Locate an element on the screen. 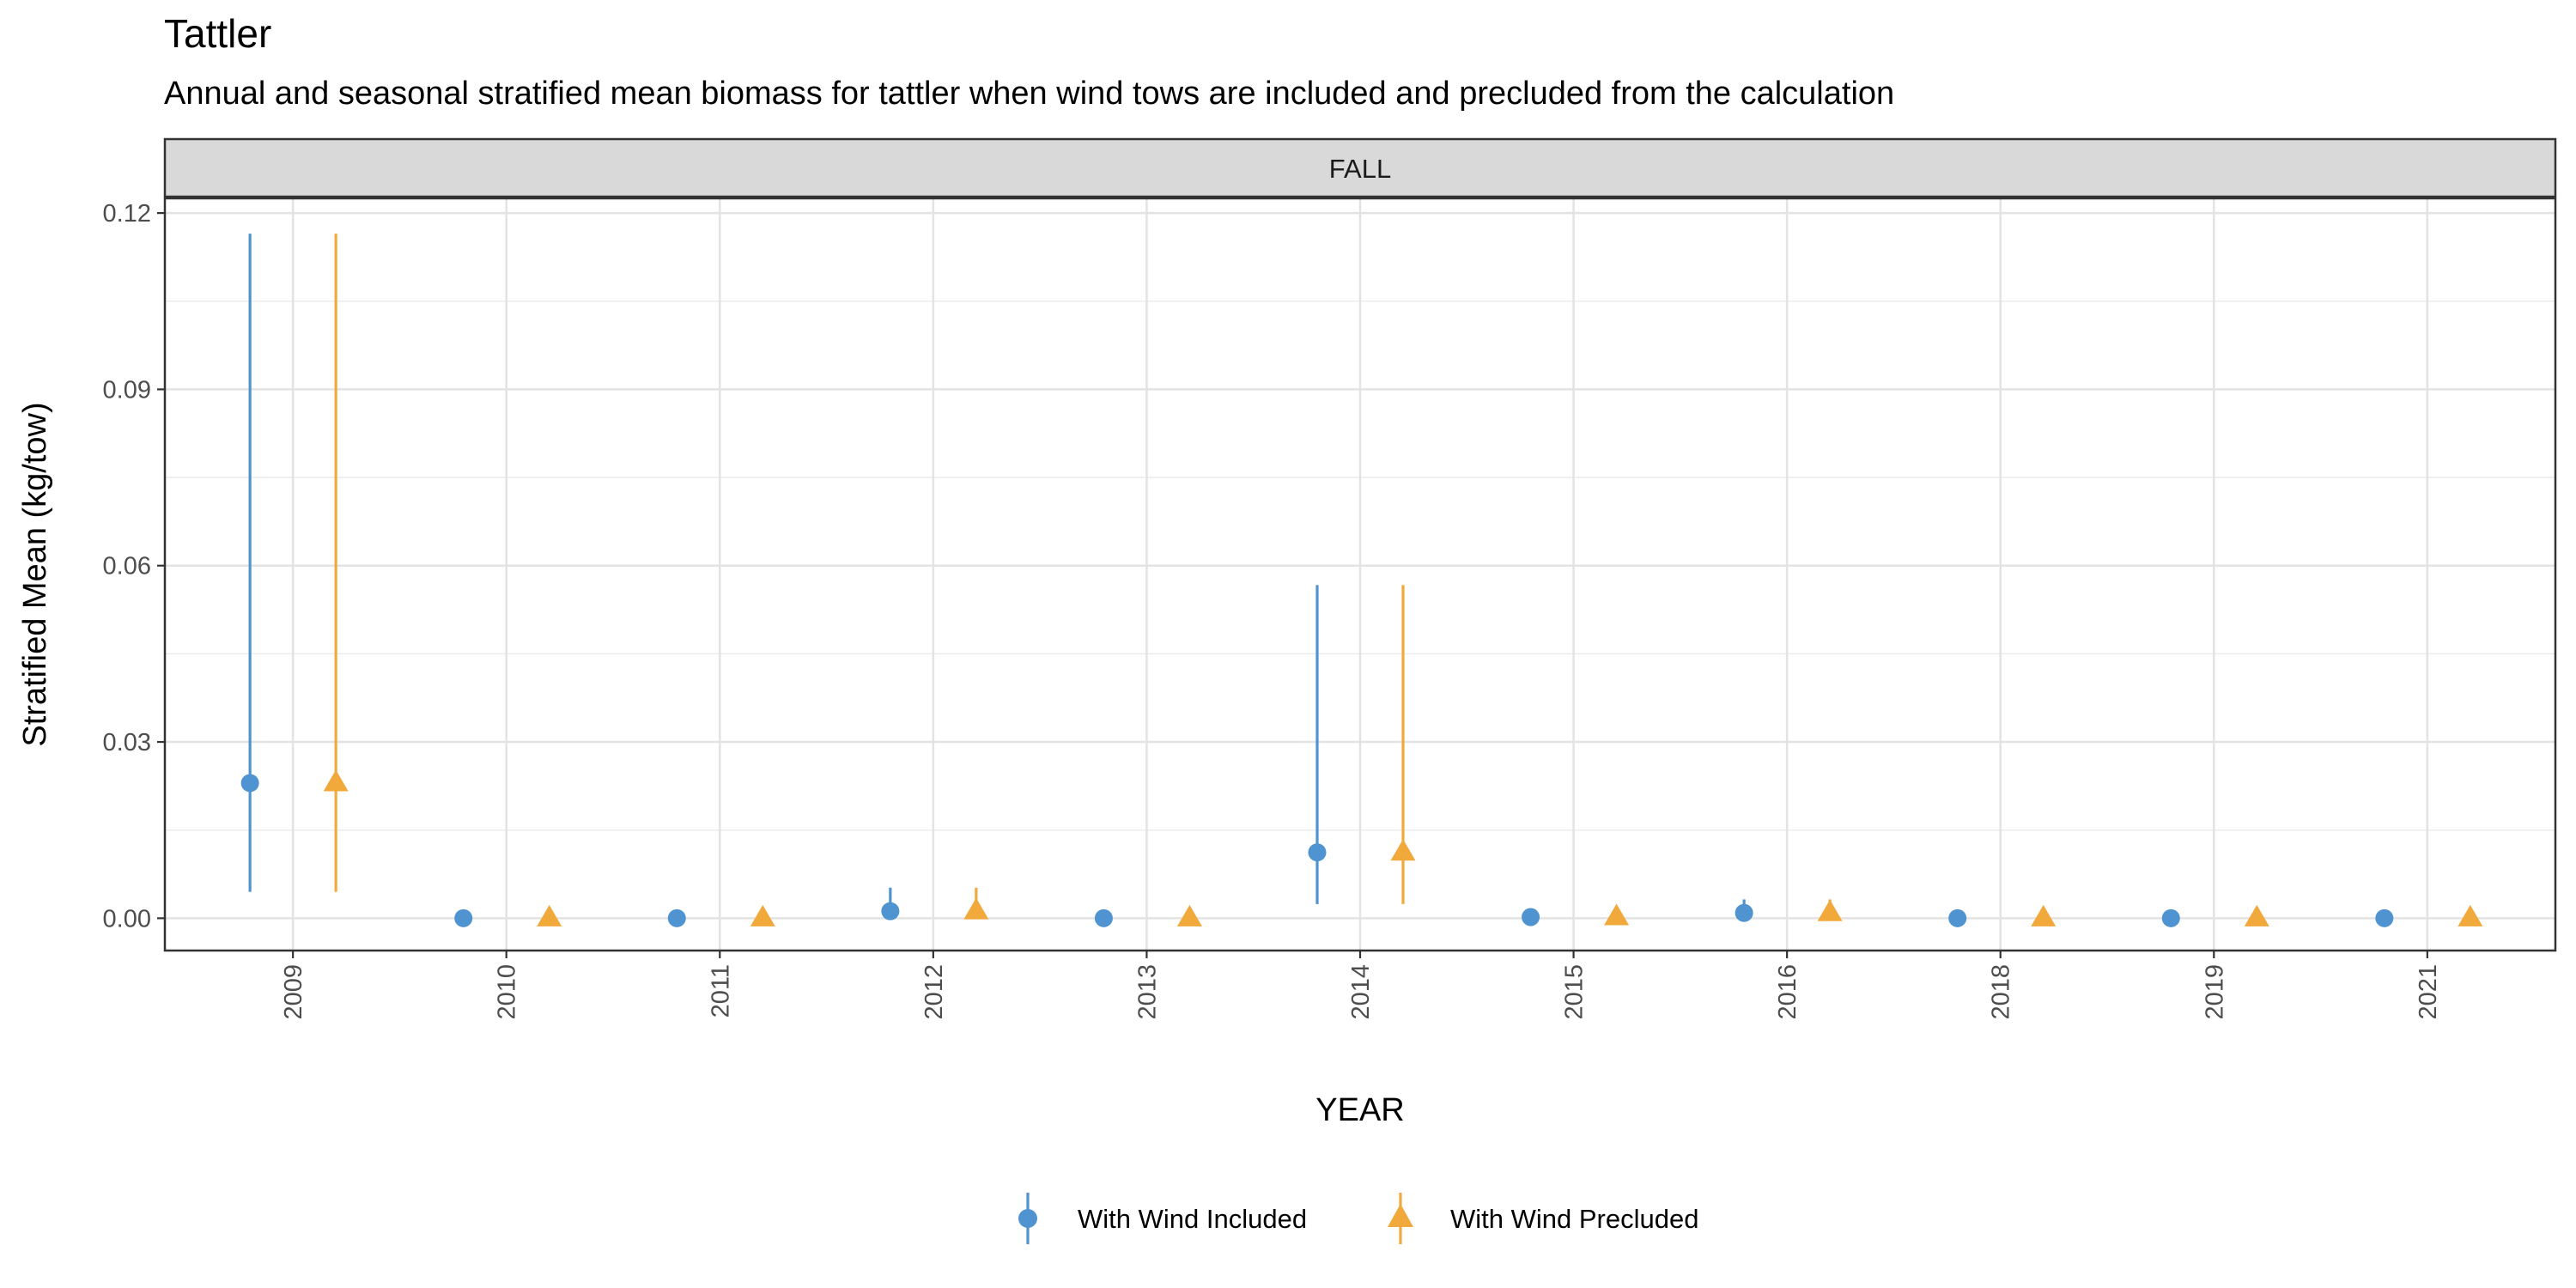 The width and height of the screenshot is (2576, 1288). legend-label: With Wind Included is located at coordinates (1192, 1219).